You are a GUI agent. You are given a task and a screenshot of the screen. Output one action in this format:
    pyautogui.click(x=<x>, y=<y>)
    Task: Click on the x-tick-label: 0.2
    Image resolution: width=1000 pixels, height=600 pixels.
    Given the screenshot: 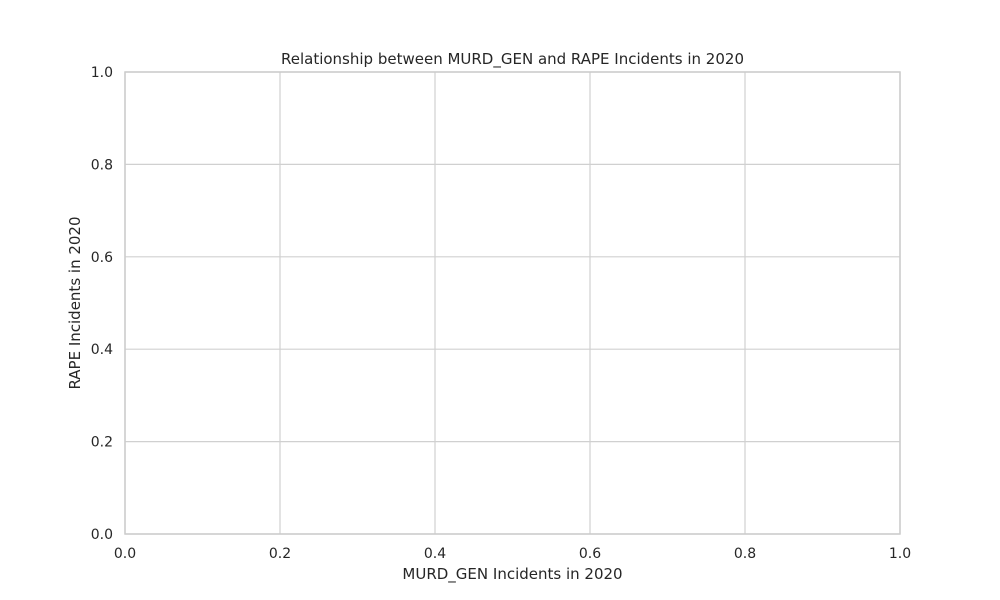 What is the action you would take?
    pyautogui.click(x=280, y=554)
    